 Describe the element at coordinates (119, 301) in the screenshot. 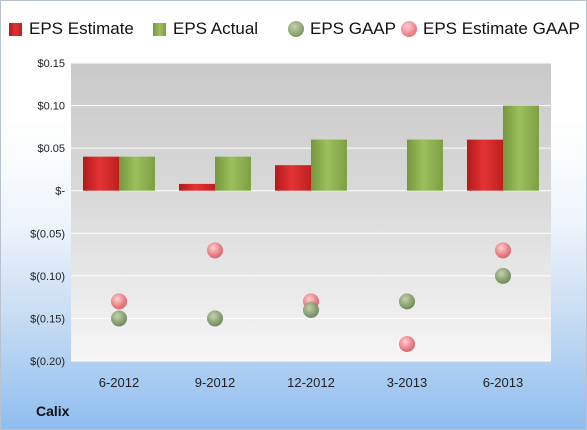

I see `marker-eps-estimate-gaap-6-2012` at that location.